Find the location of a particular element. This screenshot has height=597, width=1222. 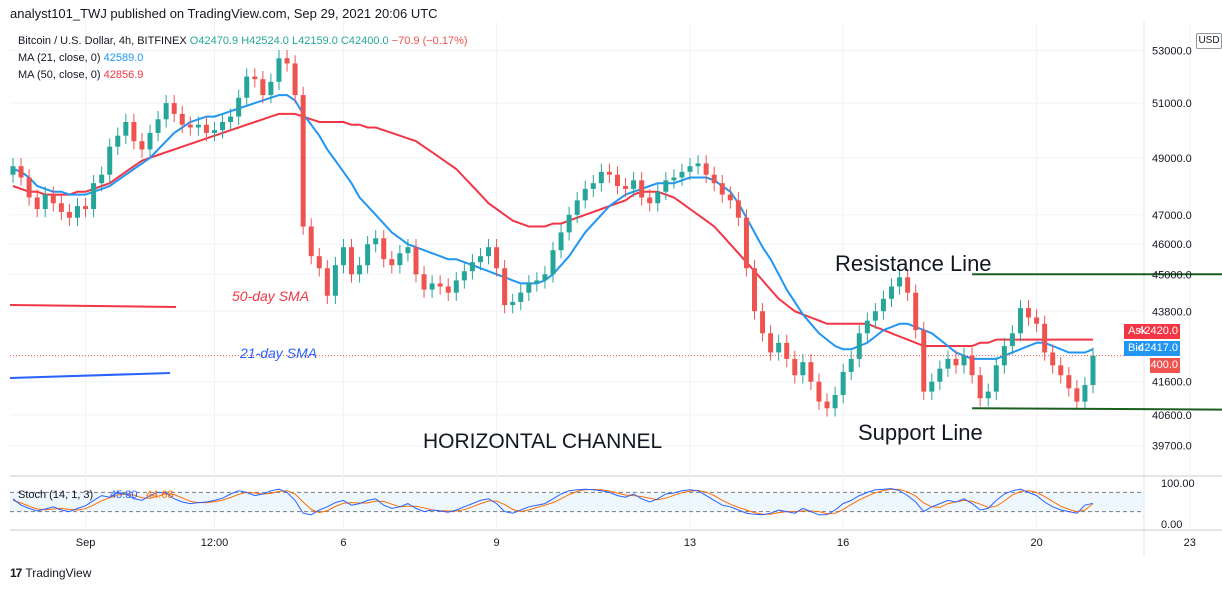

ohlc-high: H42524.0 is located at coordinates (265, 41).